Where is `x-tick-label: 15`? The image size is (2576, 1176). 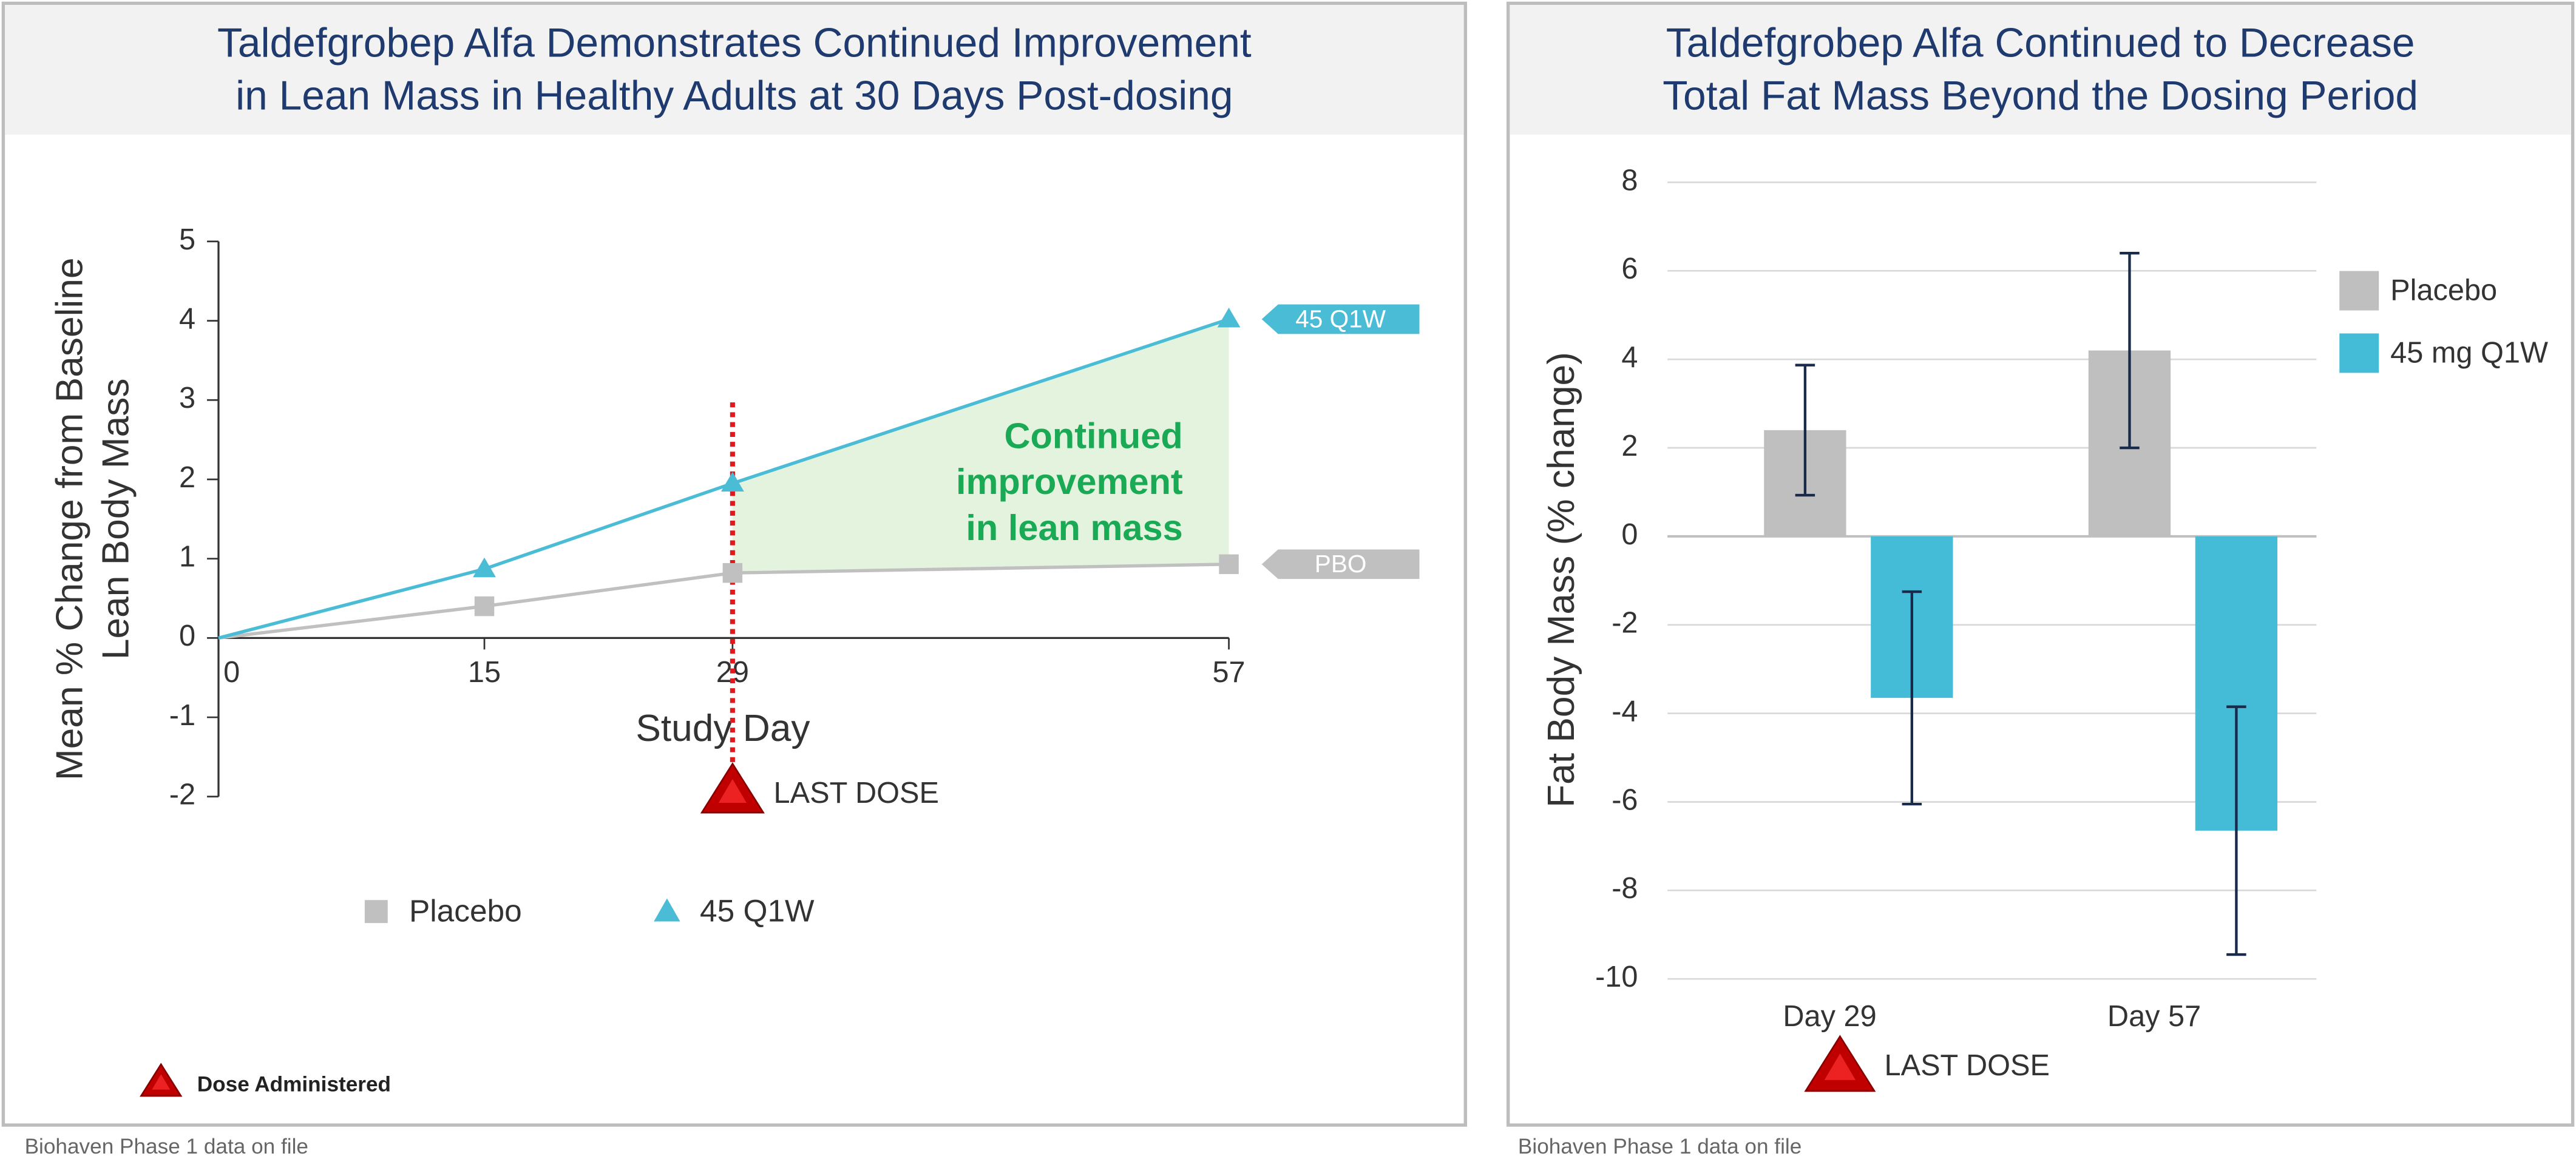
x-tick-label: 15 is located at coordinates (485, 672).